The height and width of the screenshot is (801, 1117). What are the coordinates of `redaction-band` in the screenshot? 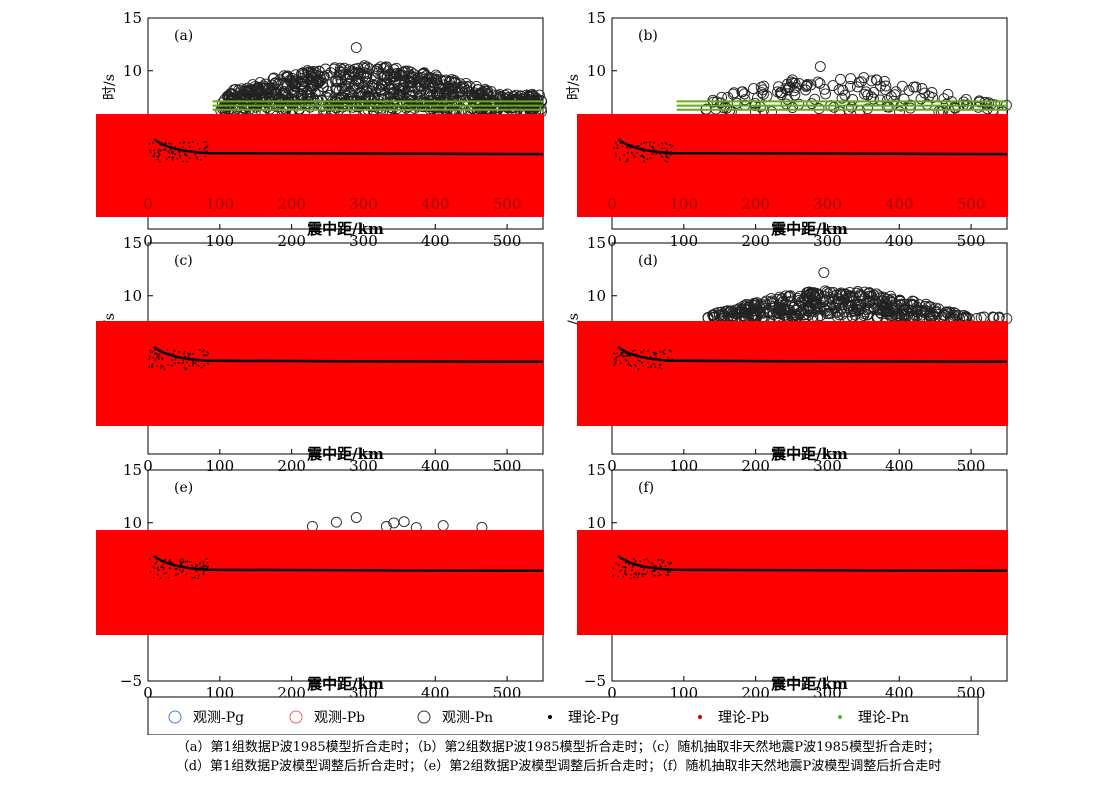 It's located at (792, 165).